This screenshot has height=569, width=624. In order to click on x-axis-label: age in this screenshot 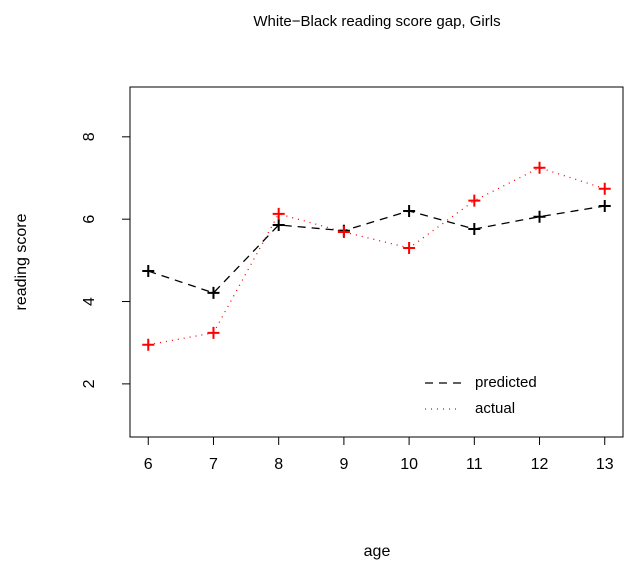, I will do `click(377, 551)`.